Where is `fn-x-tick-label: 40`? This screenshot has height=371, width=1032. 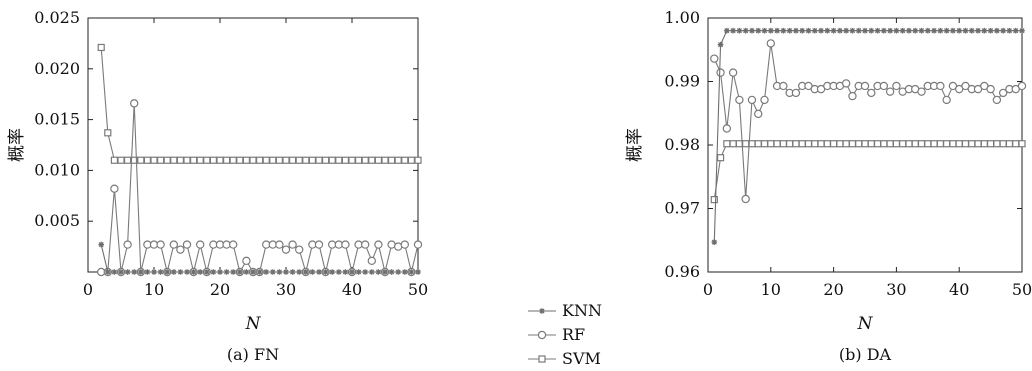 fn-x-tick-label: 40 is located at coordinates (352, 289).